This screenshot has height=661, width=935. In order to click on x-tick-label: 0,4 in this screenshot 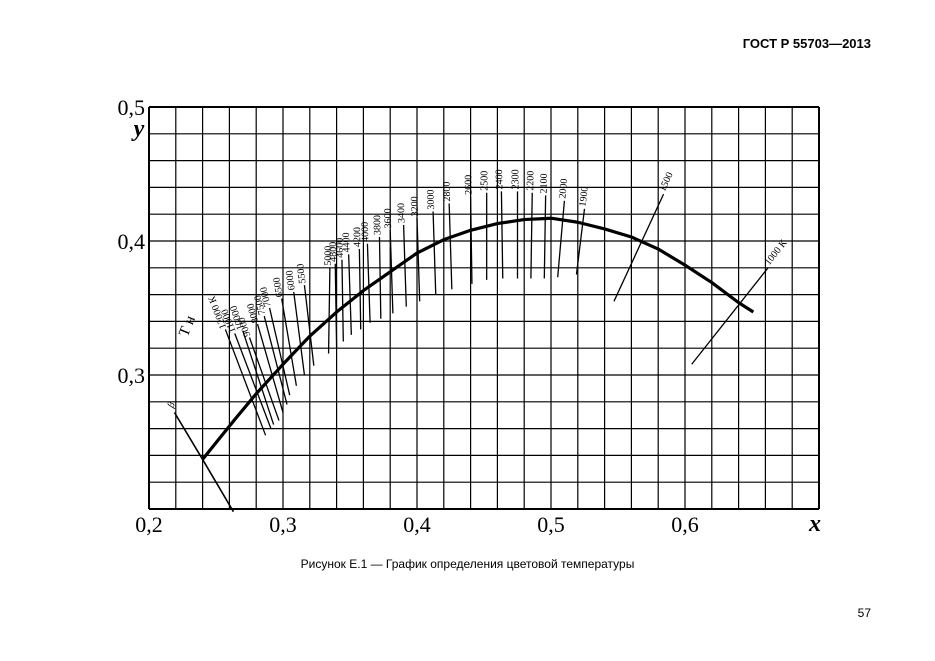, I will do `click(417, 524)`.